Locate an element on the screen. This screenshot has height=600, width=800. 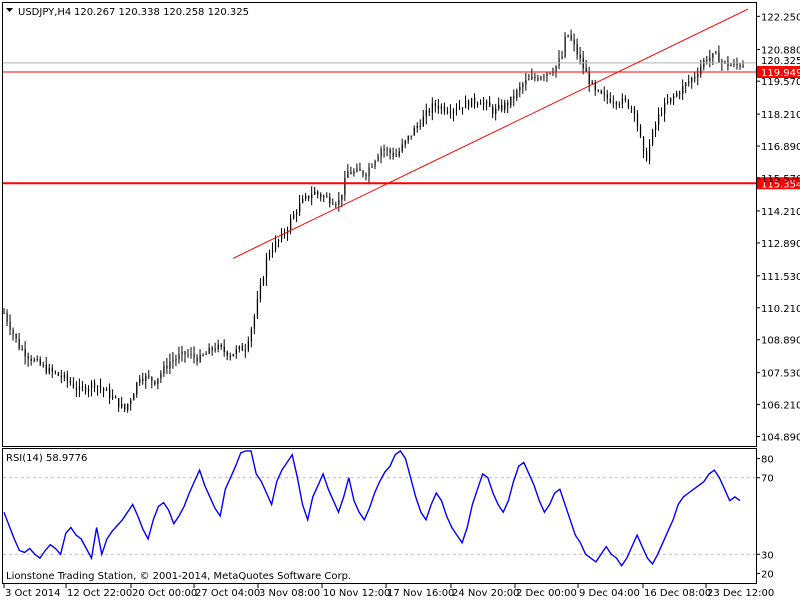
symbol-dropdown-icon is located at coordinates (9, 10).